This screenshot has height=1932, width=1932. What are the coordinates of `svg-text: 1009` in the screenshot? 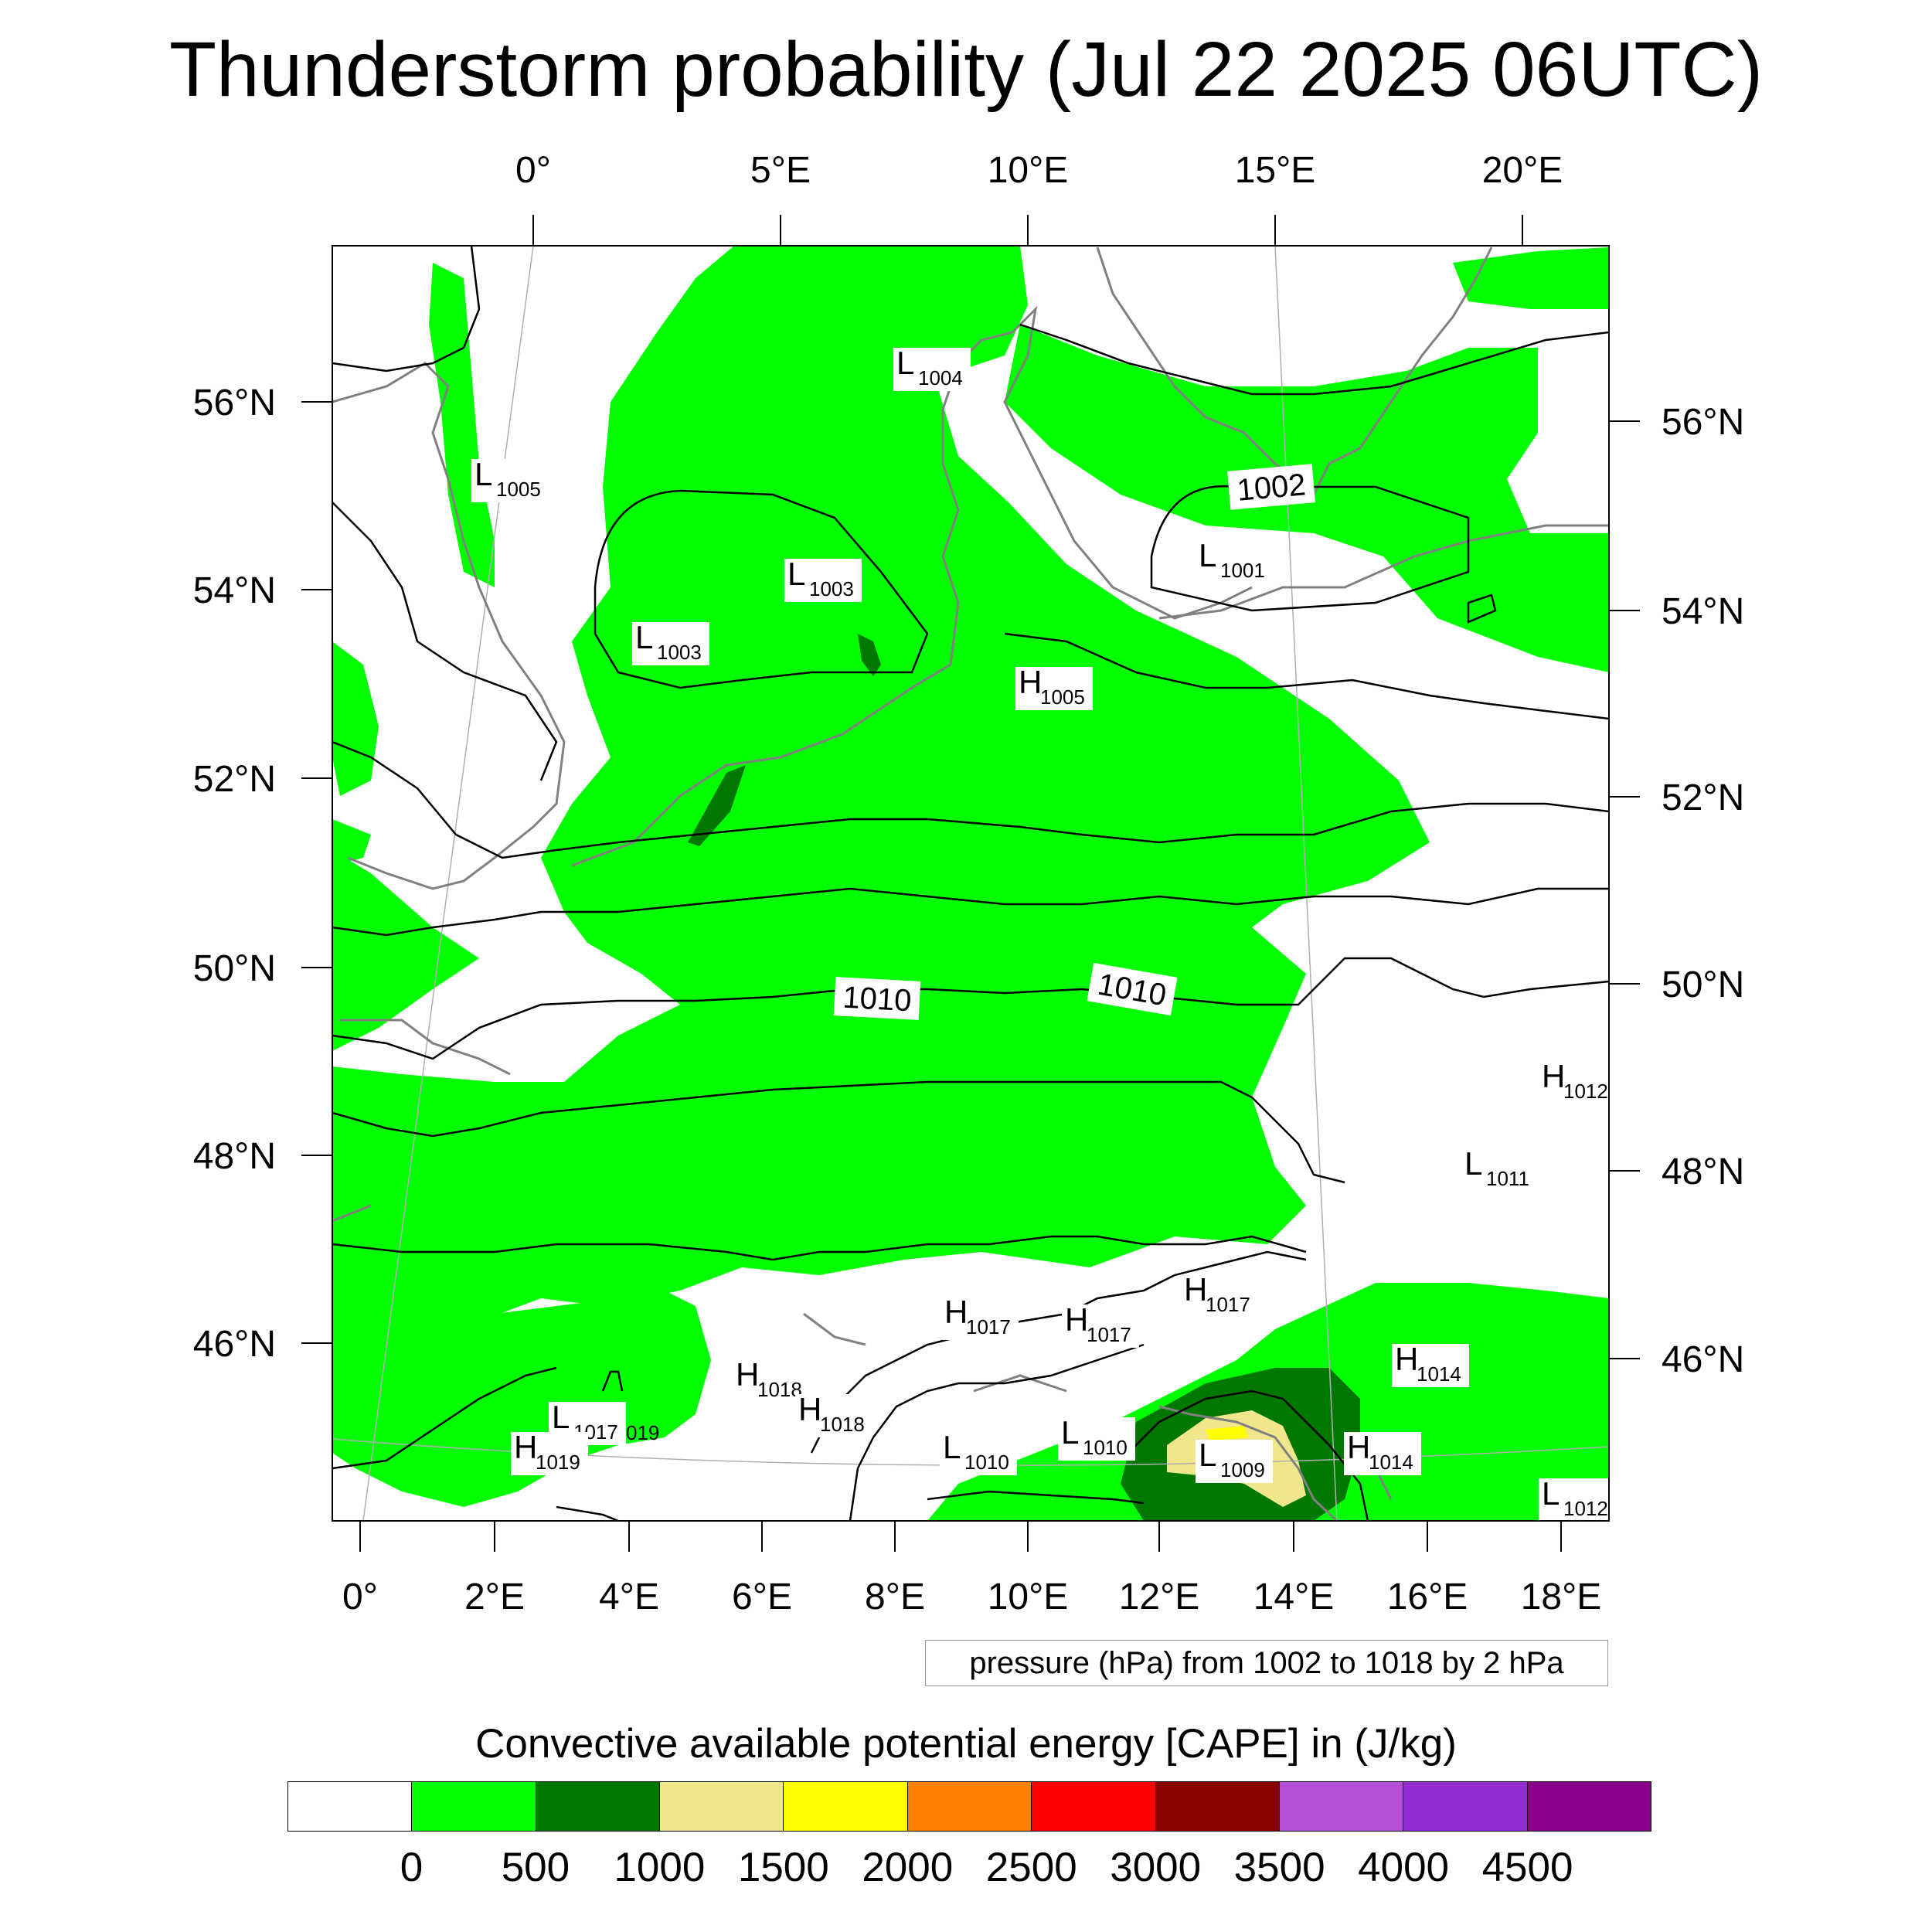 It's located at (1242, 1469).